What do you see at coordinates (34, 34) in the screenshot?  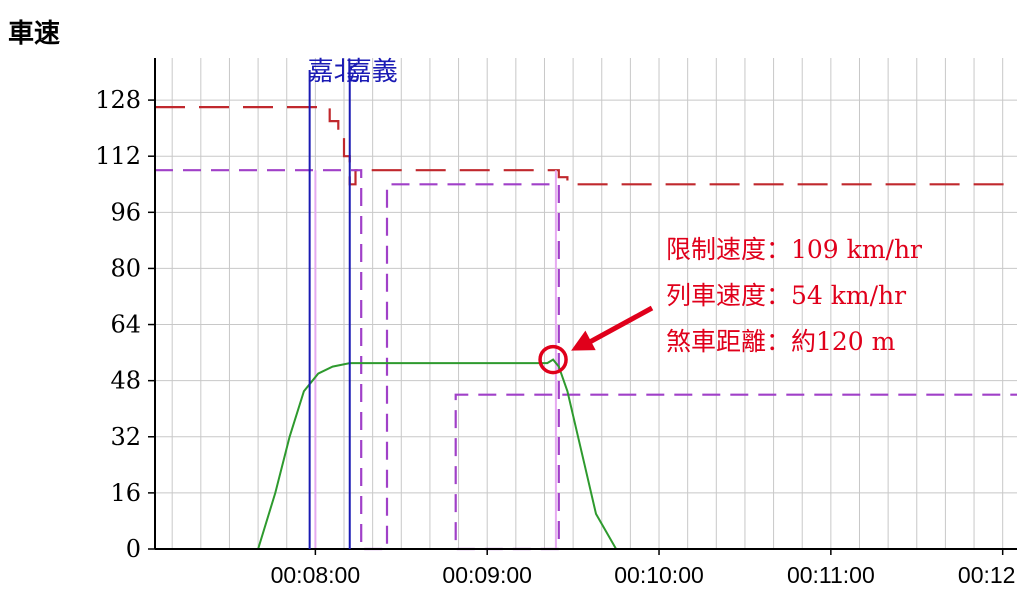 I see `y-axis-label: 車速` at bounding box center [34, 34].